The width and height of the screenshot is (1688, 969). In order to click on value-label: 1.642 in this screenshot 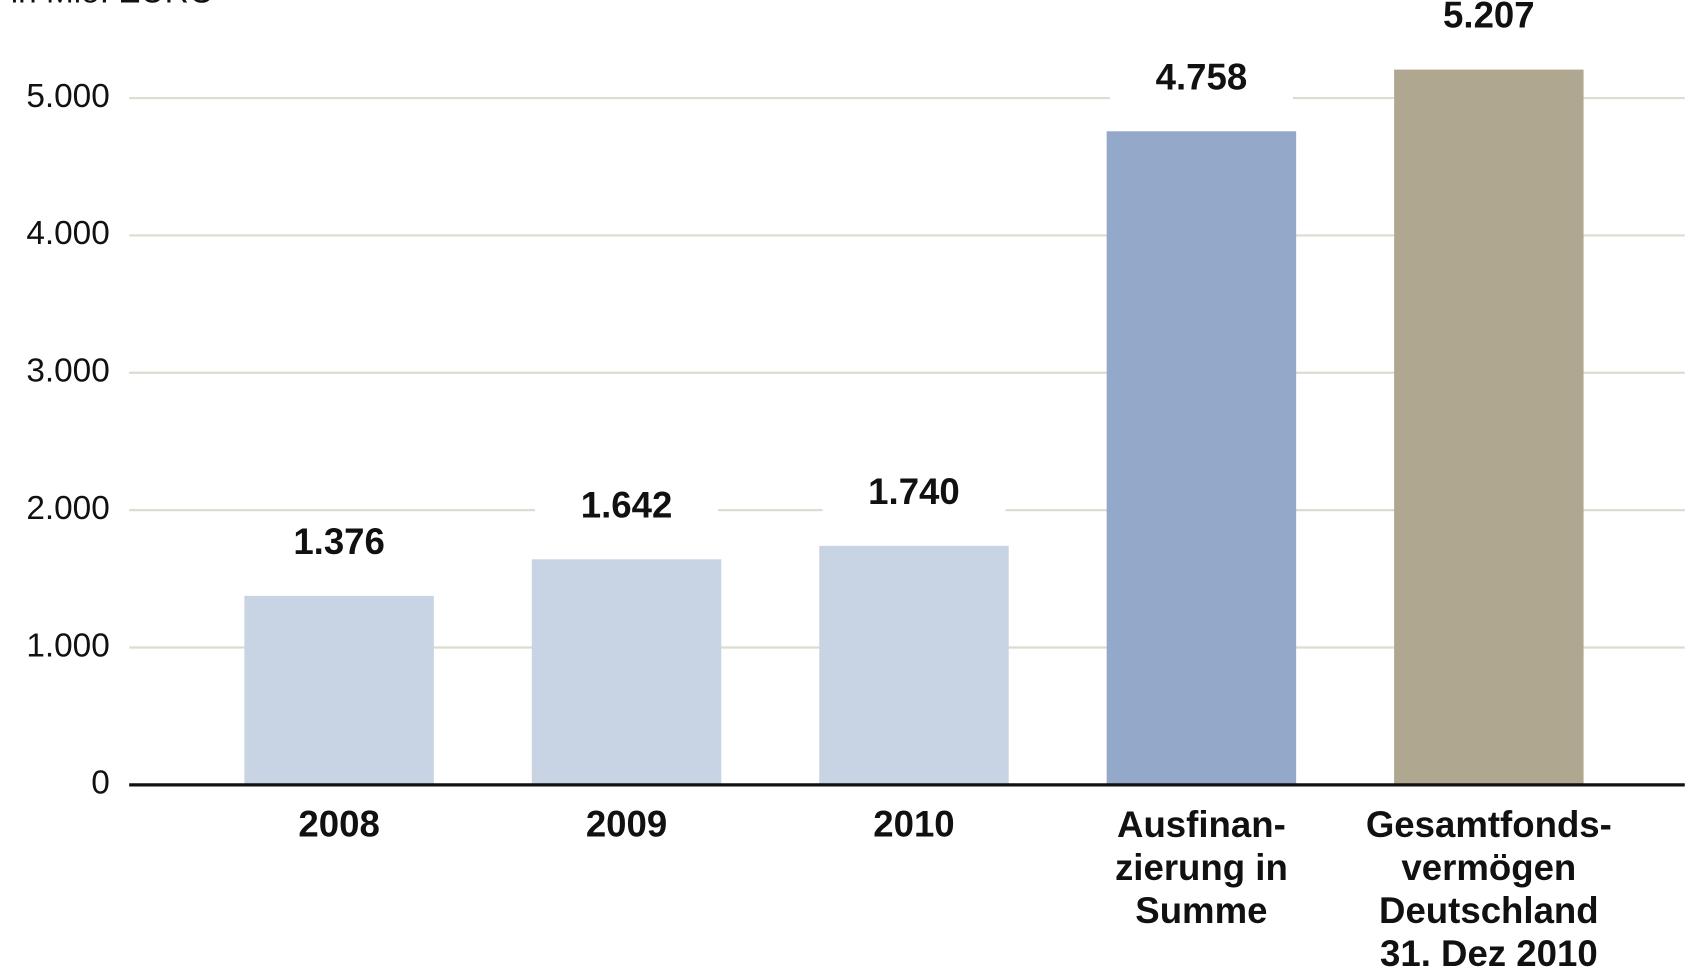, I will do `click(627, 504)`.